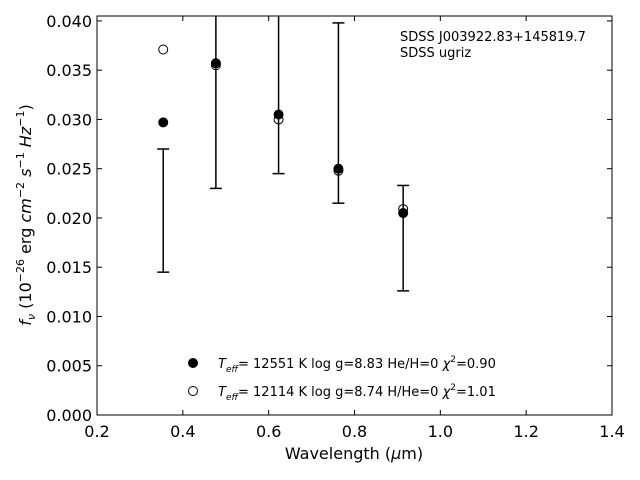 This screenshot has height=480, width=640. Describe the element at coordinates (69, 267) in the screenshot. I see `y-tick-label: 0.015` at that location.